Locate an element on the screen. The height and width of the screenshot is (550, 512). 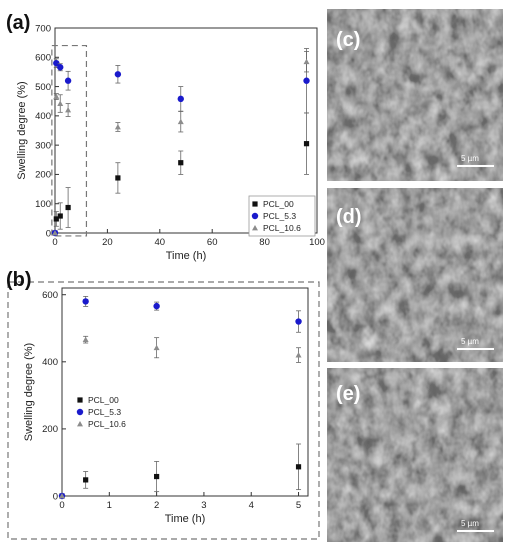
b-x-tick-label-0: 0 is located at coordinates (61, 505).